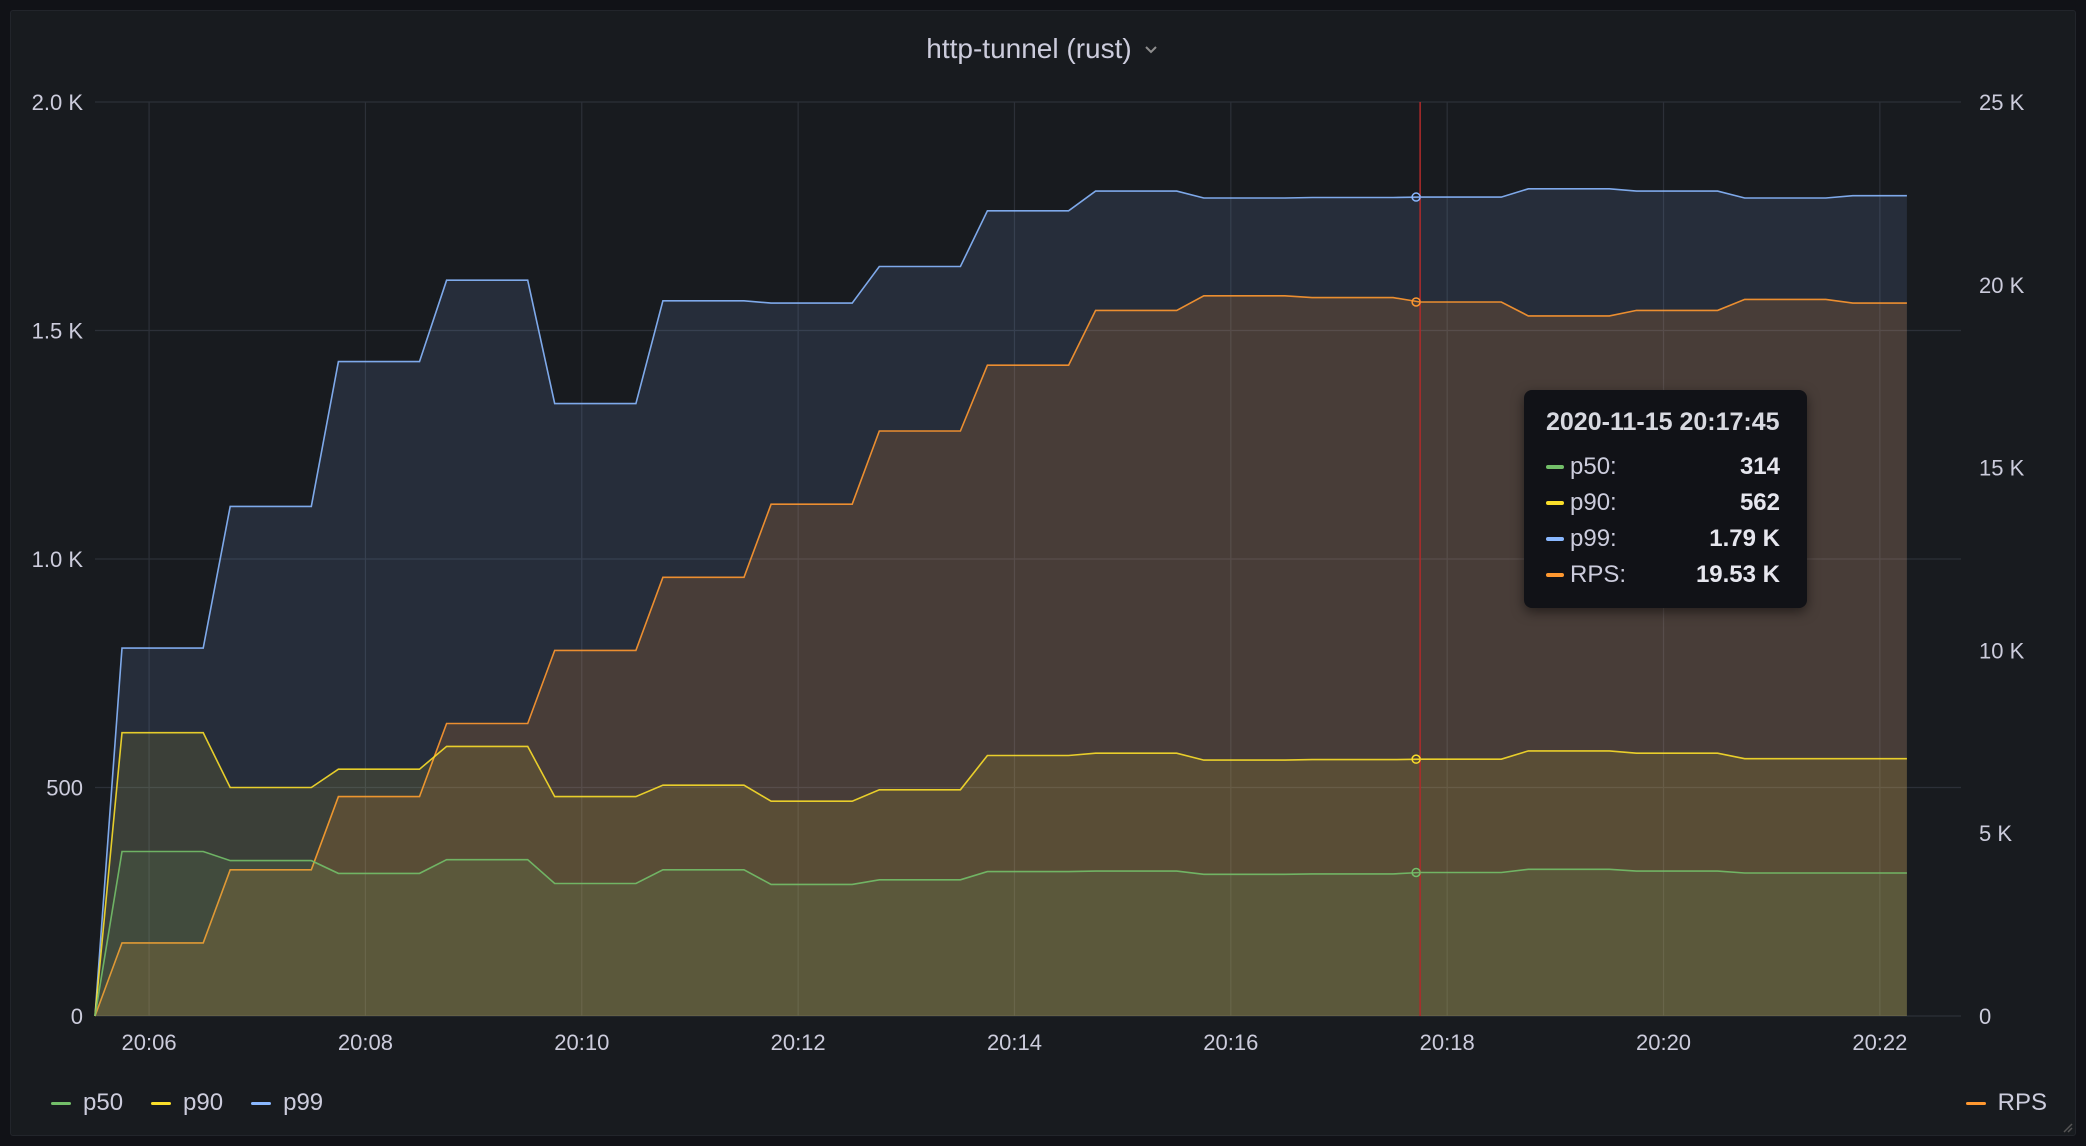  I want to click on legend-item-rps: RPS, so click(2006, 1103).